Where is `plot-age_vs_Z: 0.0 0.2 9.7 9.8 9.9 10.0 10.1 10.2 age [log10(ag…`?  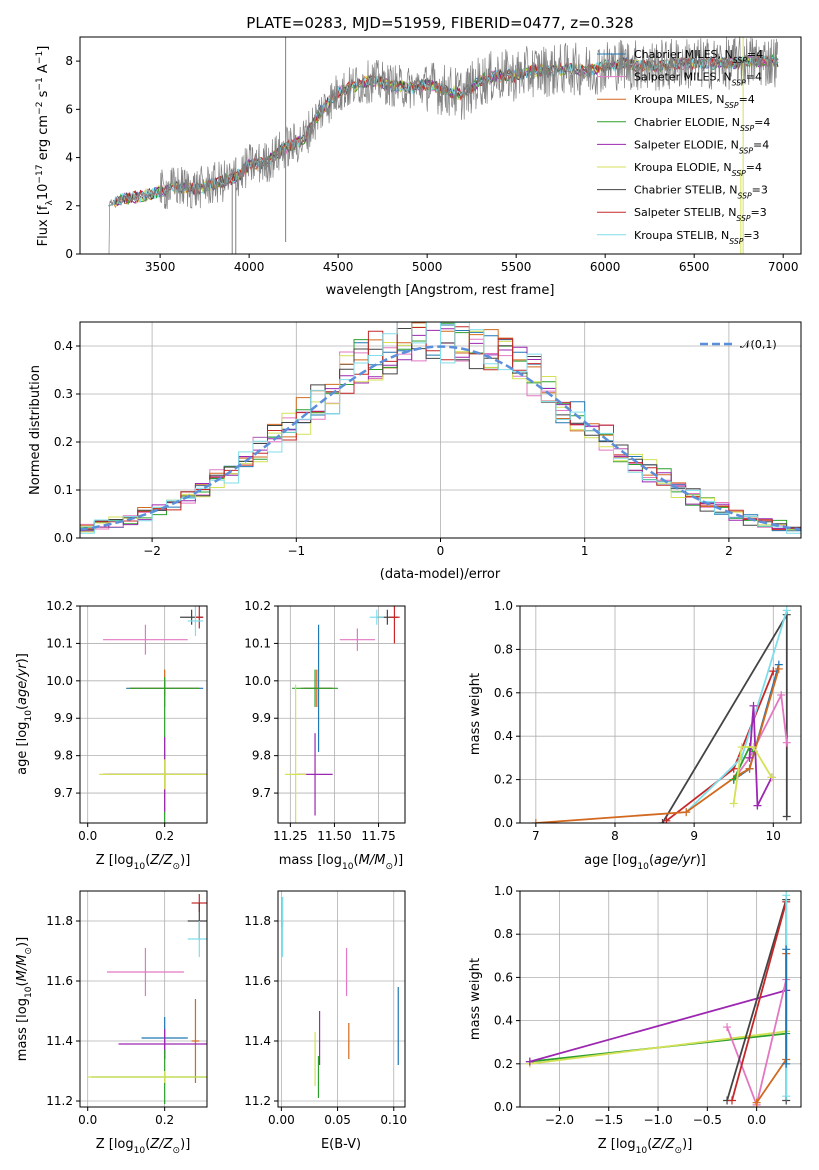
plot-age_vs_Z: 0.0 0.2 9.7 9.8 9.9 10.0 10.1 10.2 age [log10(ag… is located at coordinates (111, 735).